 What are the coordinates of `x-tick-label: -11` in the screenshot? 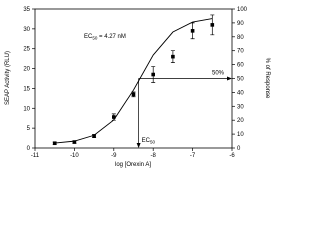 It's located at (35, 156).